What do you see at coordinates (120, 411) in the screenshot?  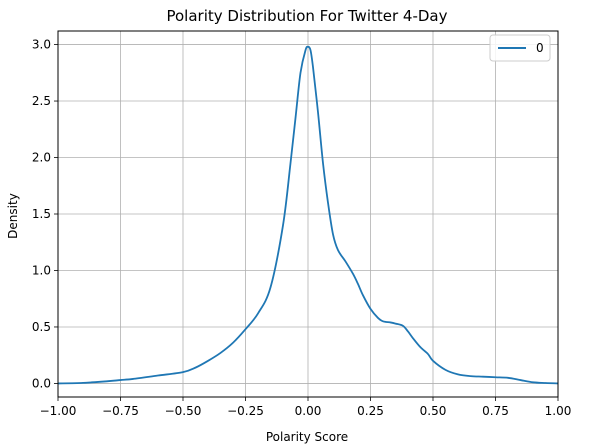 I see `x-tick-label: −0.75` at bounding box center [120, 411].